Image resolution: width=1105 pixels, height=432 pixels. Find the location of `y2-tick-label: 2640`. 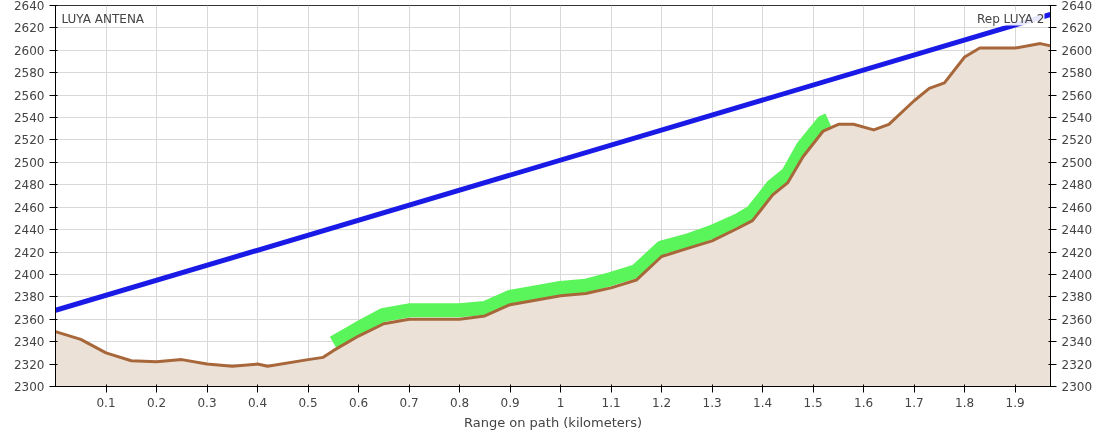

y2-tick-label: 2640 is located at coordinates (1077, 6).